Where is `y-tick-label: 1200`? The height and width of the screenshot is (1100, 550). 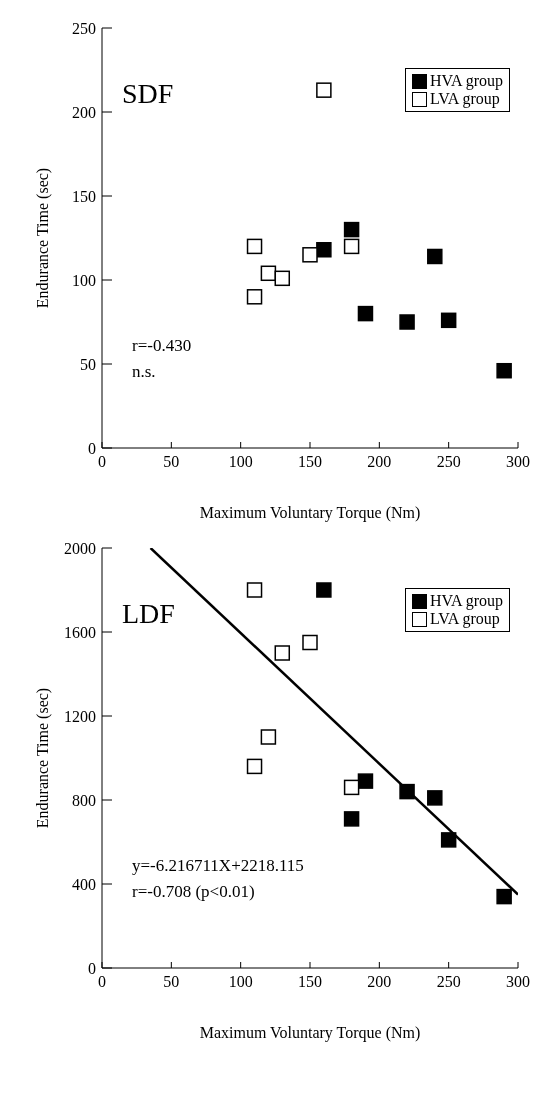
y-tick-label: 1200 is located at coordinates (80, 716).